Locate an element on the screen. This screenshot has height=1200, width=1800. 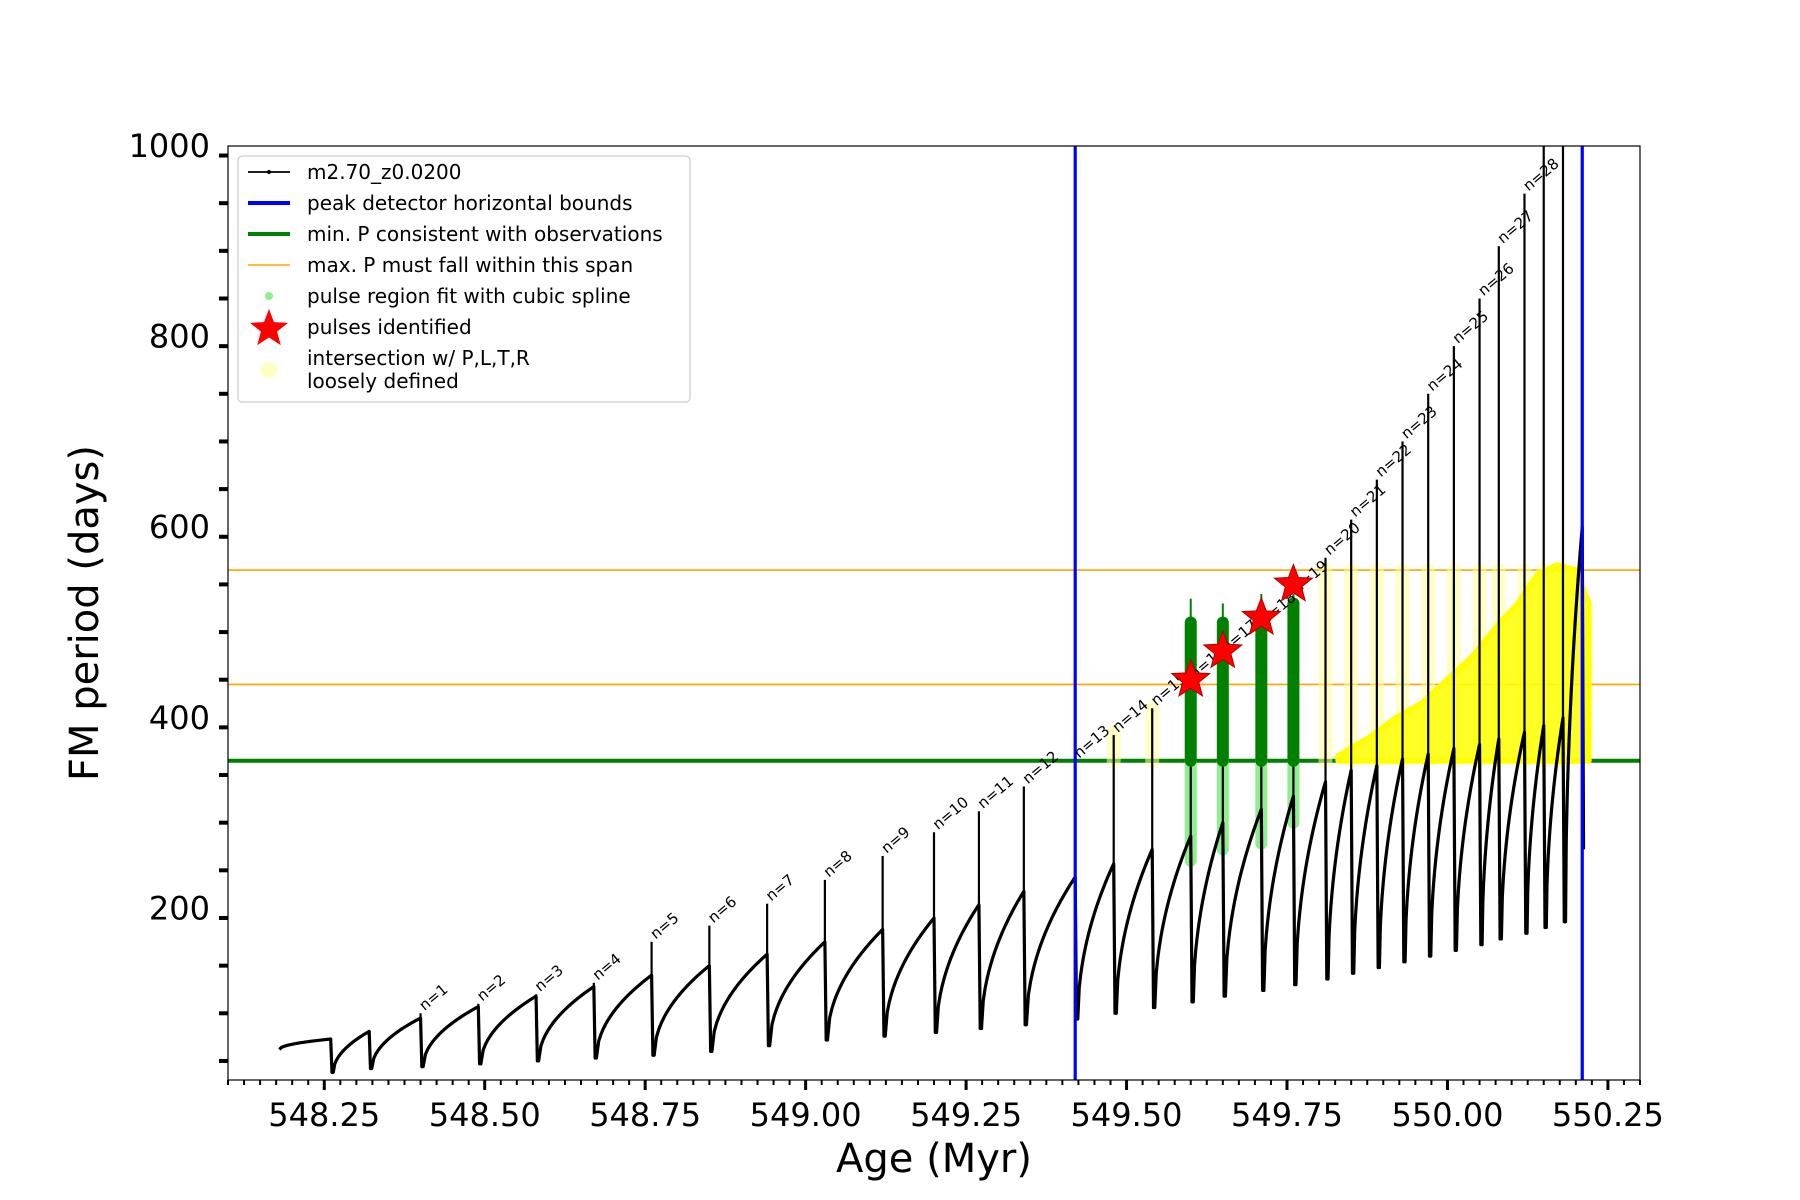
y-axis: 200 400 600 800 1000 is located at coordinates (178, 595).